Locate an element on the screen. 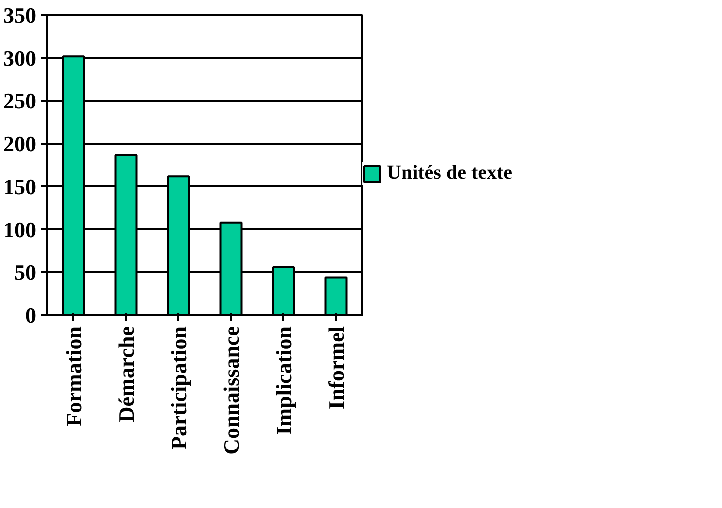  y-tick-label: 300 is located at coordinates (20, 58).